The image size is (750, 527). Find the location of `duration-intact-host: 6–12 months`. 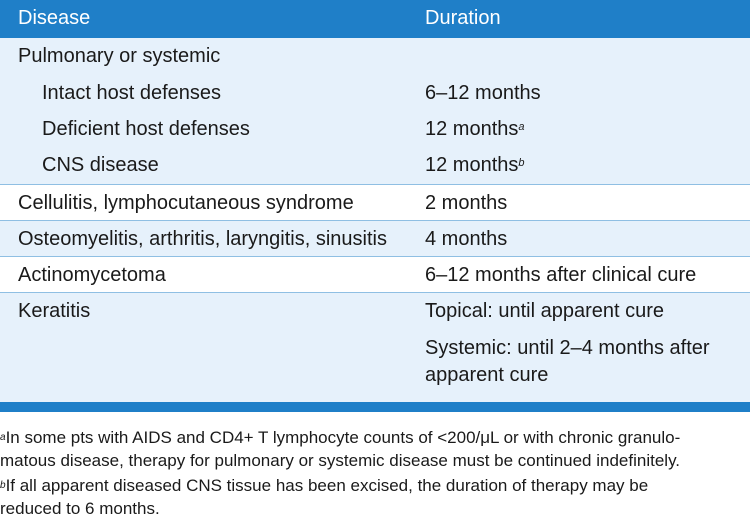

duration-intact-host: 6–12 months is located at coordinates (483, 93).